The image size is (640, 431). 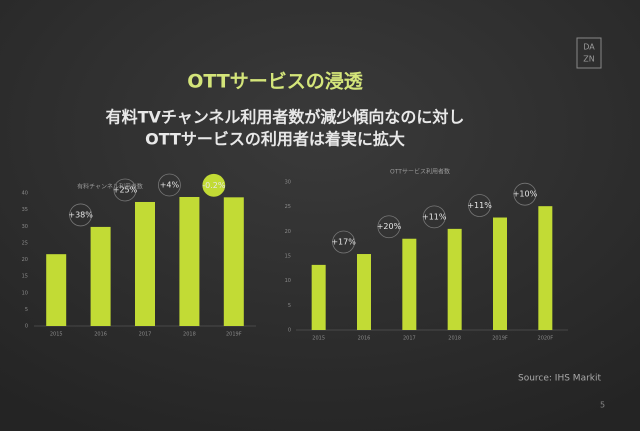 I want to click on growth-label: +20%, so click(x=389, y=226).